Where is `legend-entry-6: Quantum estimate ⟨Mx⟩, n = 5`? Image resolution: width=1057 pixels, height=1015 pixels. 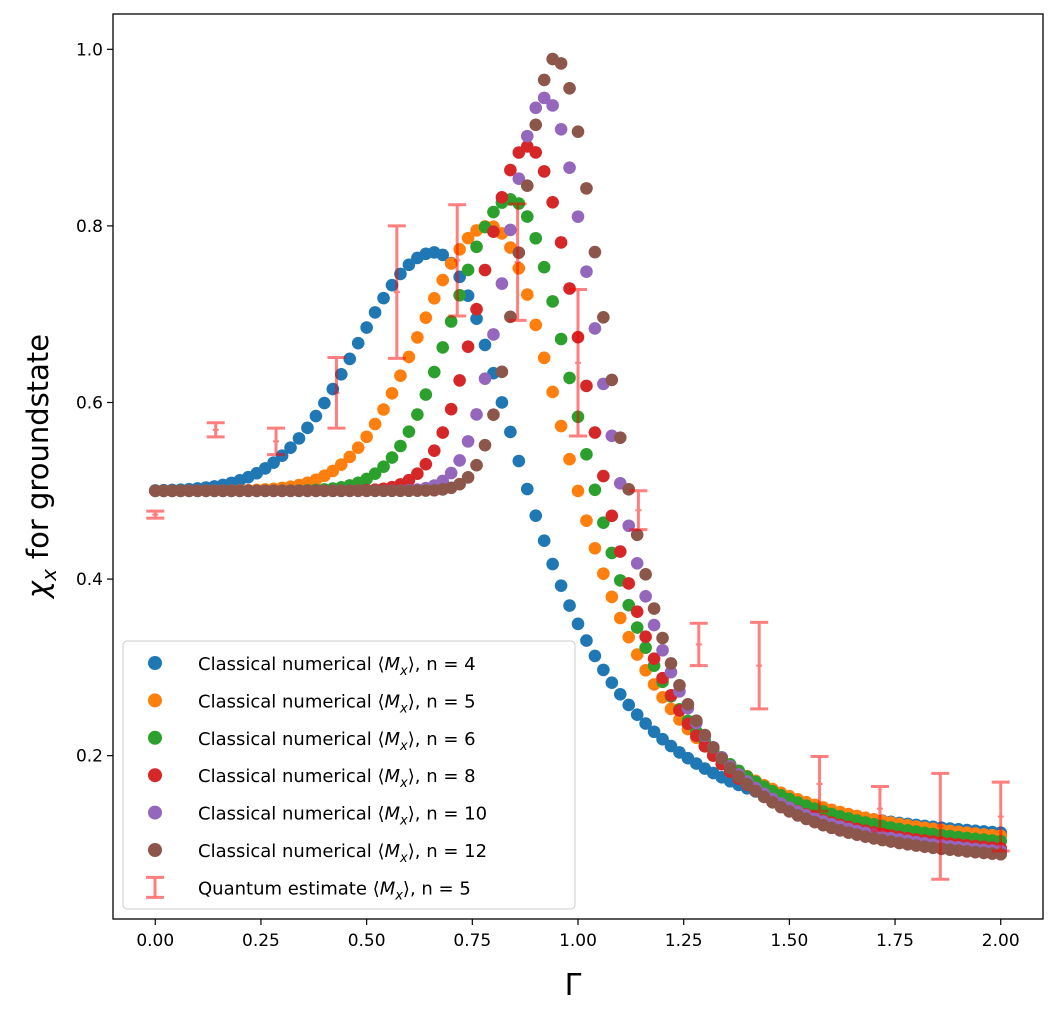
legend-entry-6: Quantum estimate ⟨Mx⟩, n = 5 is located at coordinates (308, 889).